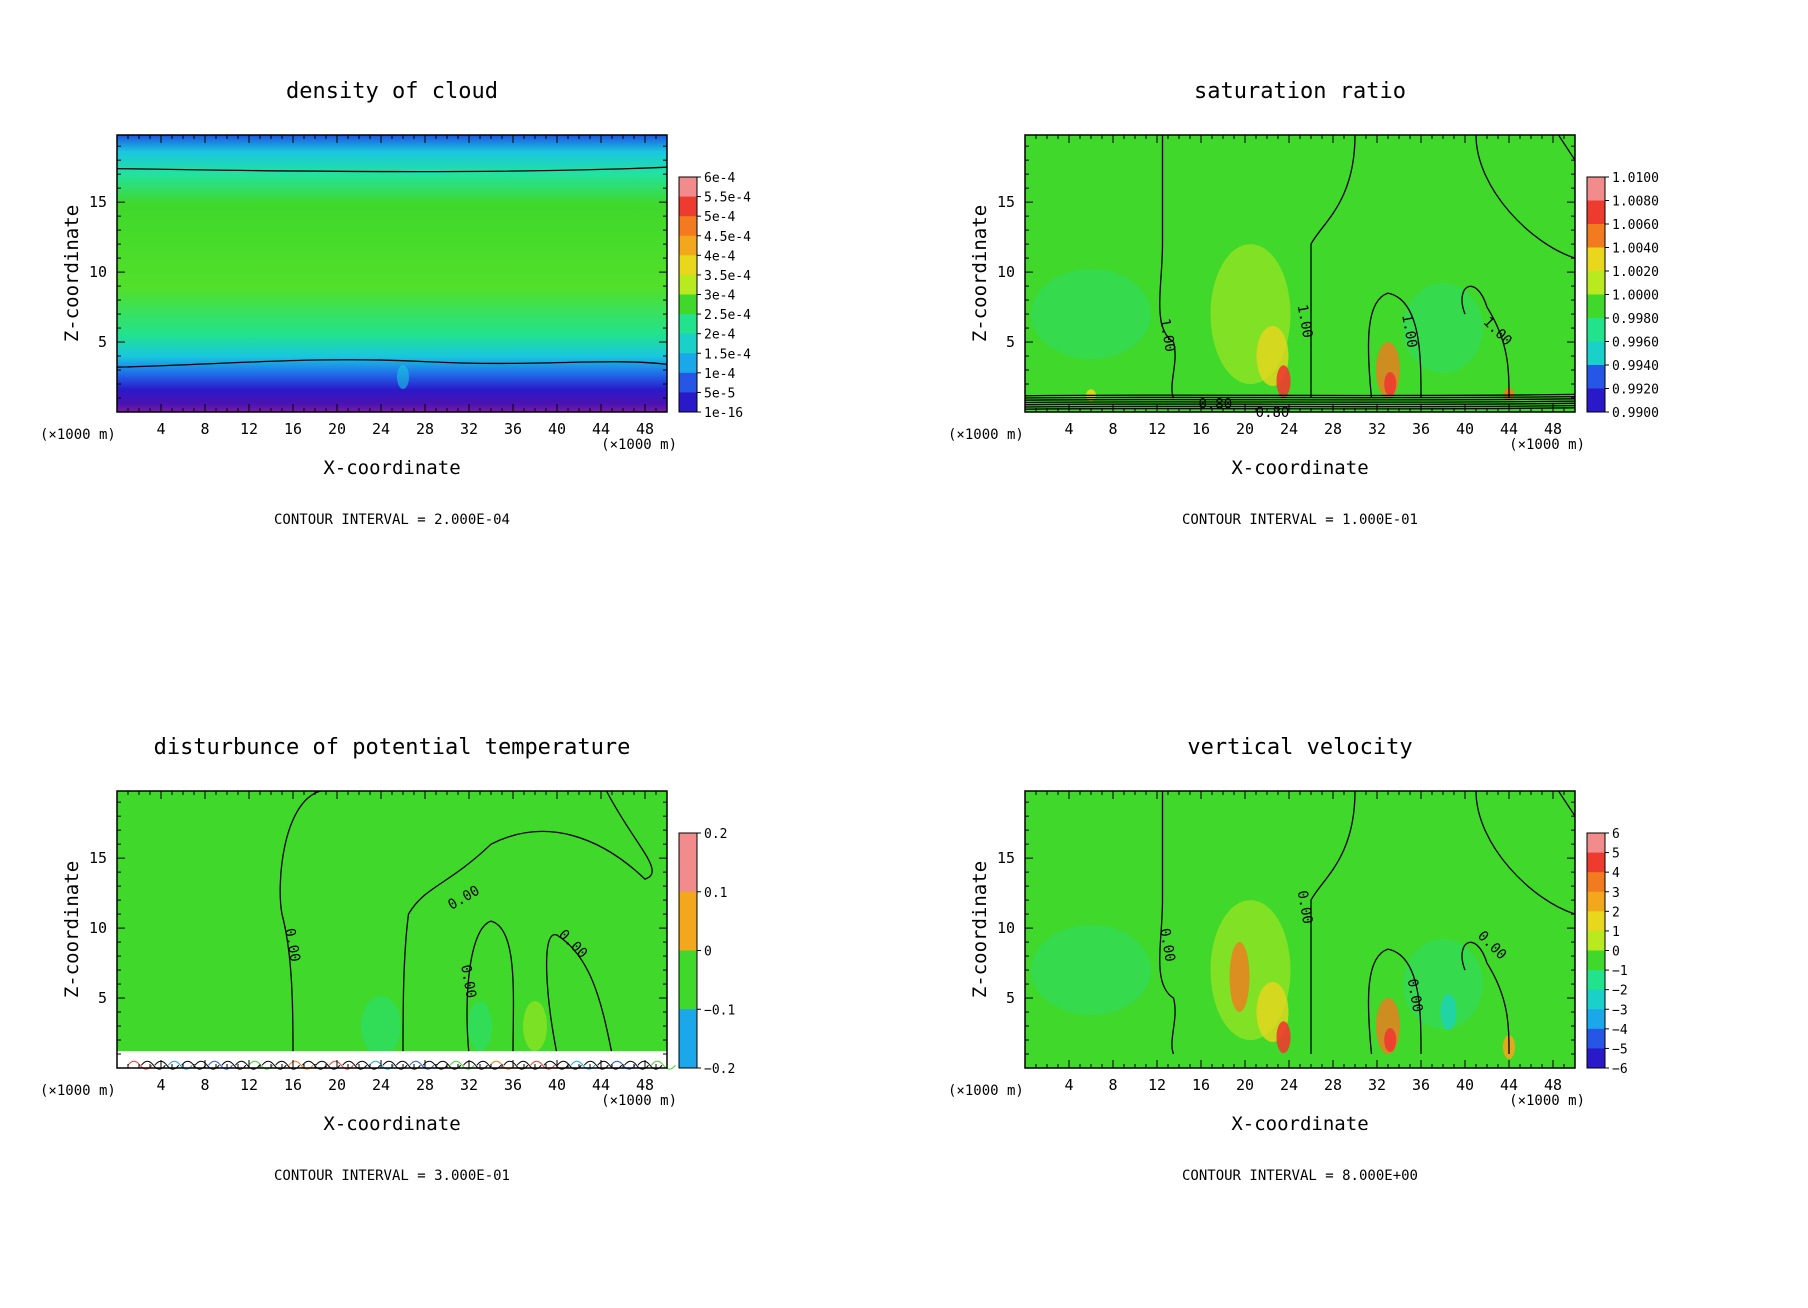 The width and height of the screenshot is (1808, 1308). What do you see at coordinates (392, 520) in the screenshot?
I see `contour-interval-note: CONTOUR INTERVAL = 2.000E-04` at bounding box center [392, 520].